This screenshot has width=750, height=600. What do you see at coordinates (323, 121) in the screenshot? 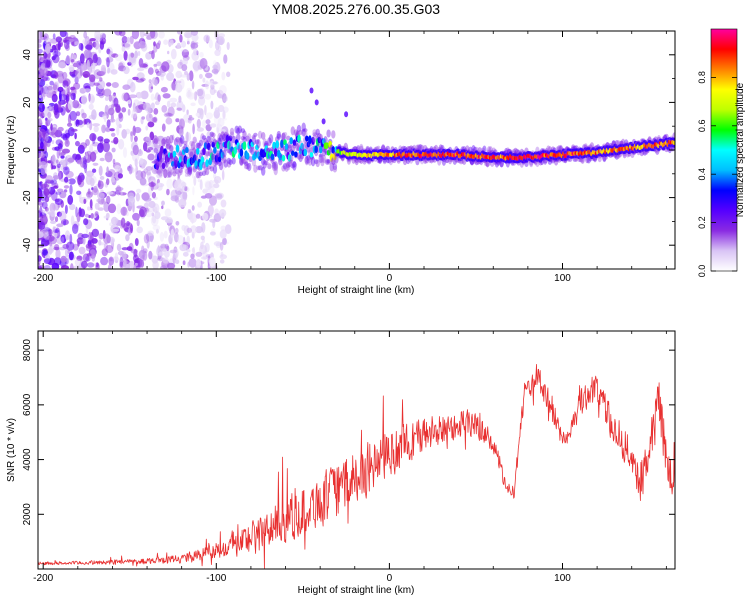
I see `spectrogram-spike` at bounding box center [323, 121].